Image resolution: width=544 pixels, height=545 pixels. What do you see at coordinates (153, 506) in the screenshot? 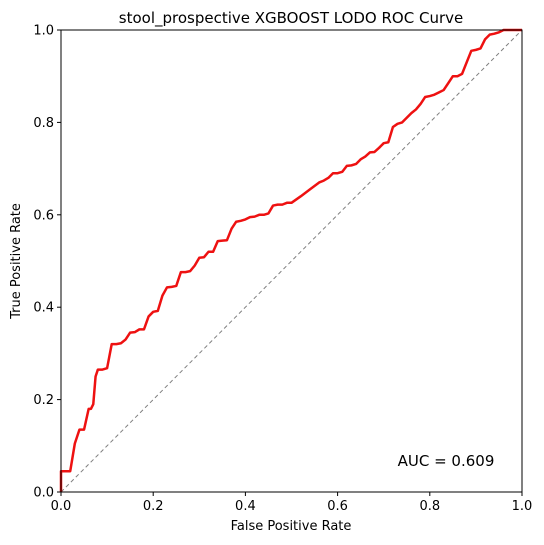
I see `x-tick-label: 0.2` at bounding box center [153, 506].